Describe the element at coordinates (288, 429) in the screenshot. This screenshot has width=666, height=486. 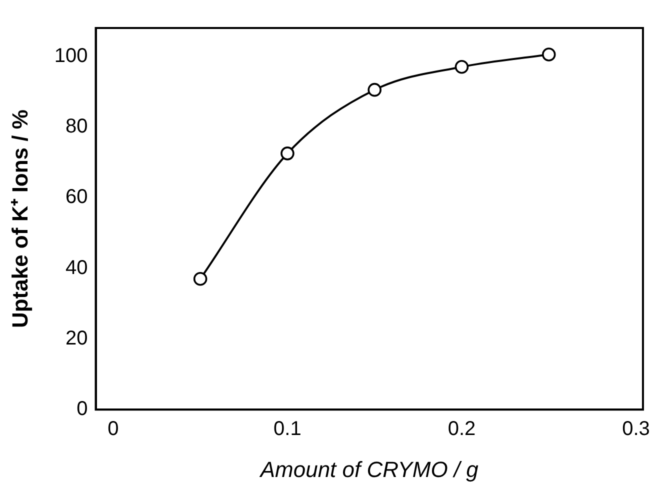
I see `x-tick-label: 0.1` at that location.